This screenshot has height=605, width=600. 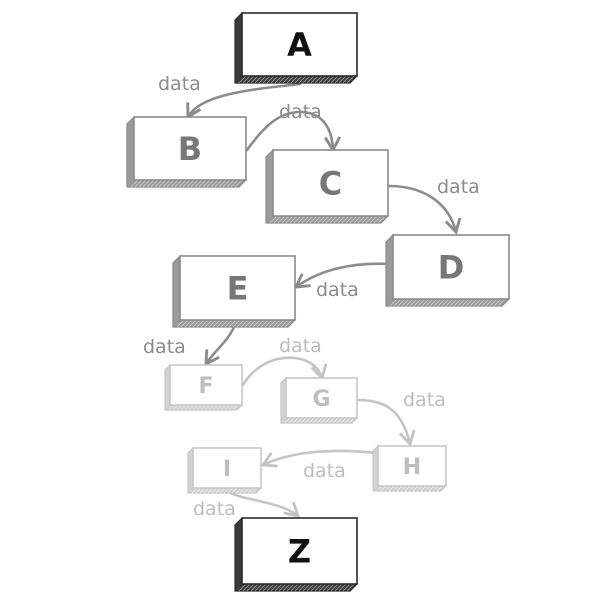 What do you see at coordinates (319, 465) in the screenshot?
I see `edge-h-i: data` at bounding box center [319, 465].